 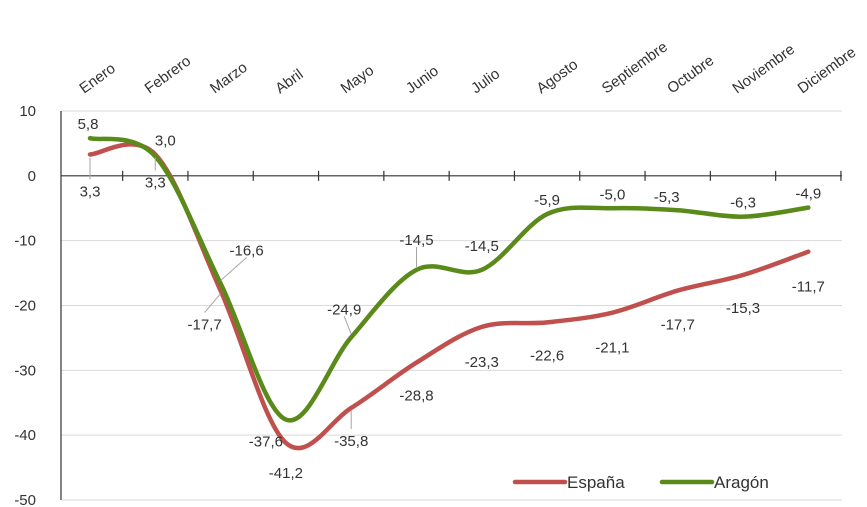 What do you see at coordinates (743, 203) in the screenshot?
I see `data-label: -6,3` at bounding box center [743, 203].